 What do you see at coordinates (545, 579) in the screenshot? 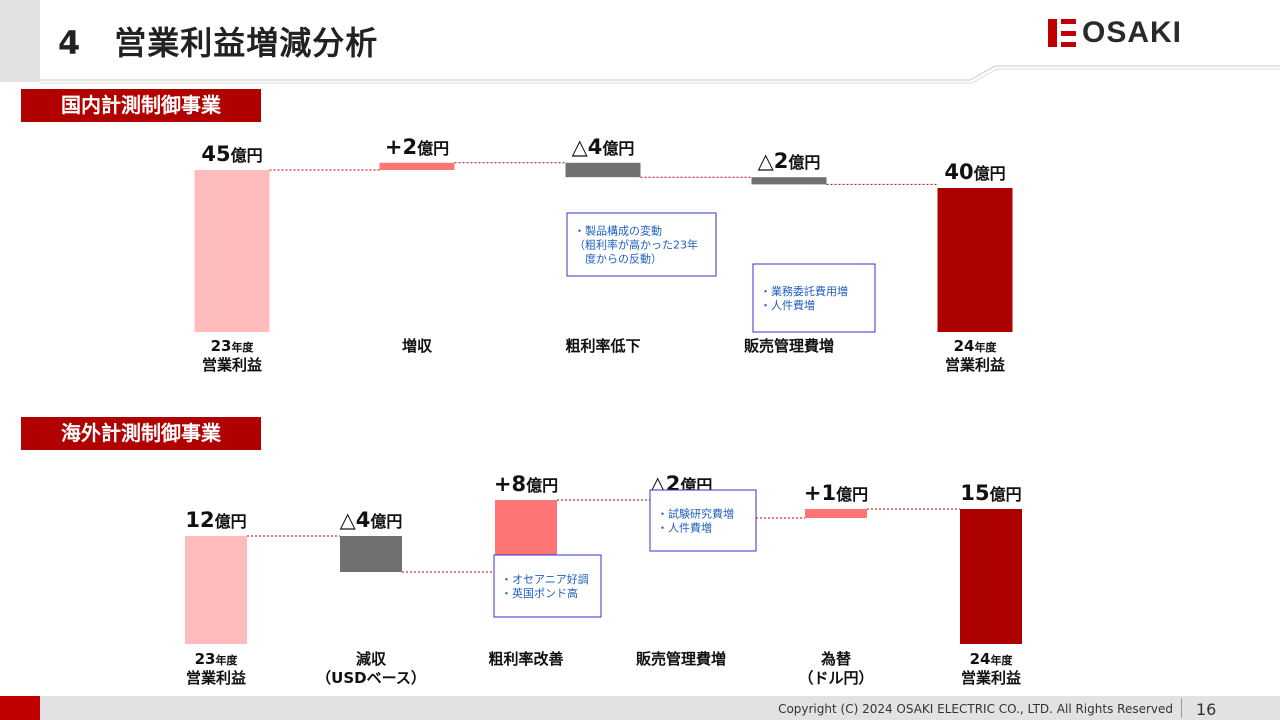
I see `note-text: ・オセアニア好調` at bounding box center [545, 579].